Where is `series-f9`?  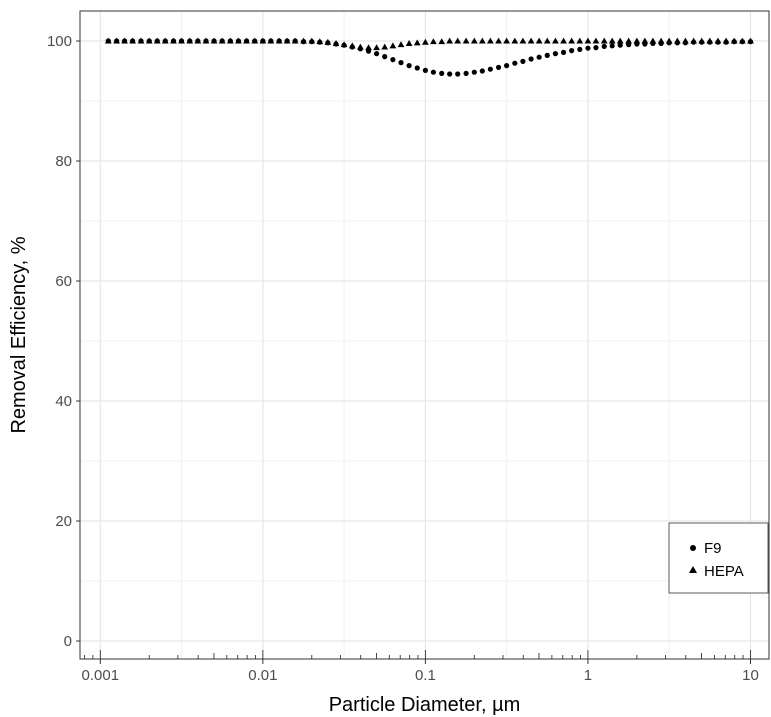 series-f9 is located at coordinates (429, 57).